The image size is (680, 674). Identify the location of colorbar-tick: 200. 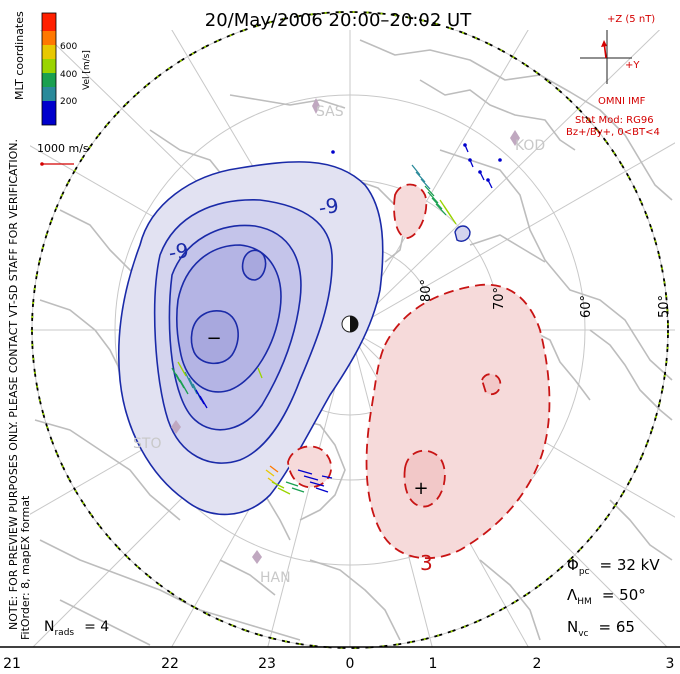
(68, 102).